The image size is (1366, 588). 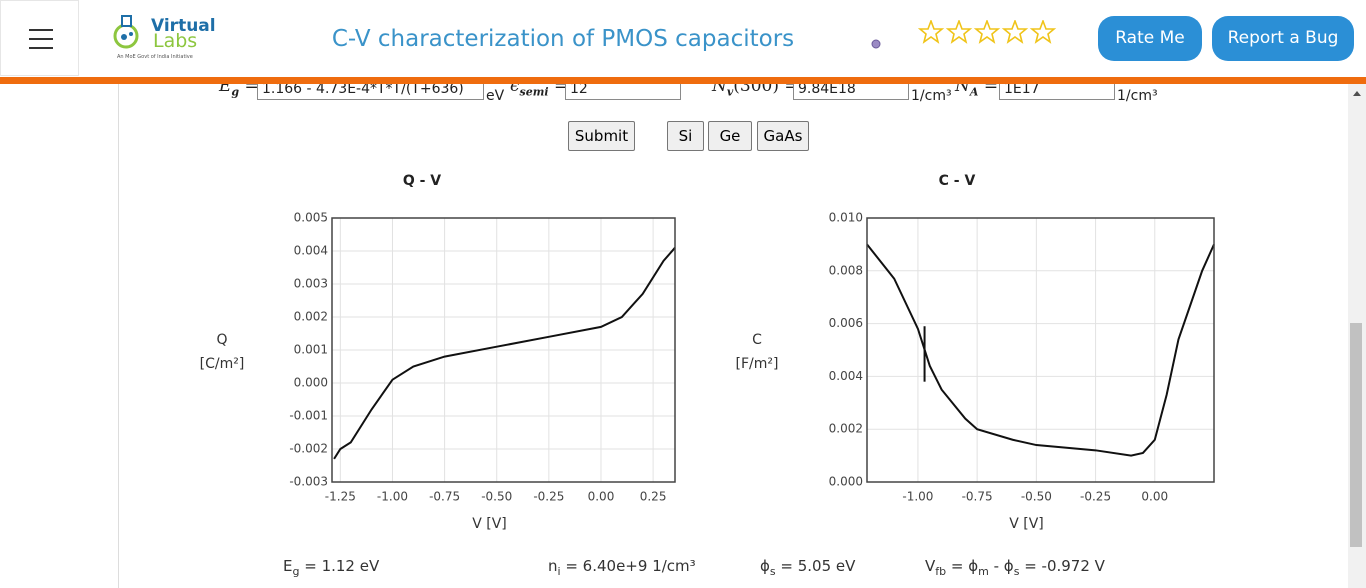 What do you see at coordinates (601, 136) in the screenshot?
I see `form-button: Submit` at bounding box center [601, 136].